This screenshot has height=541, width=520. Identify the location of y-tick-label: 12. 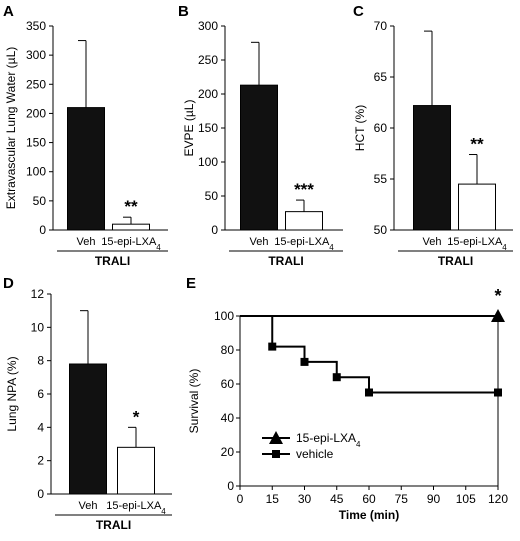
(38, 294).